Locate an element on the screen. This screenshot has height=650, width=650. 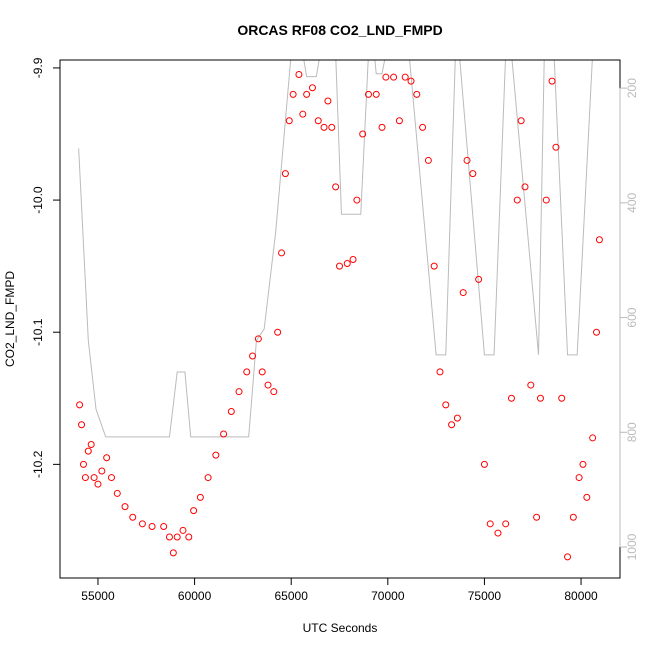
x-tick-label: 75000 is located at coordinates (485, 596).